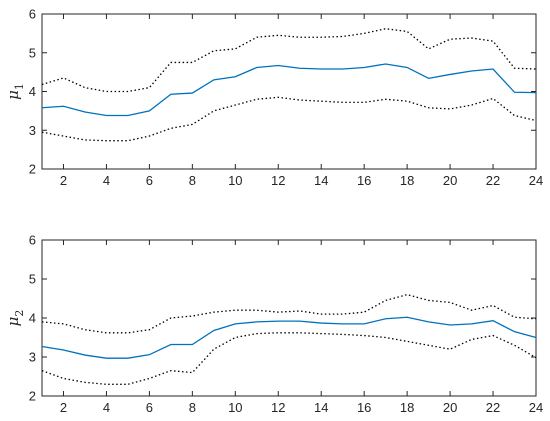 The width and height of the screenshot is (550, 421). I want to click on series-line-upper-bound, so click(289, 60).